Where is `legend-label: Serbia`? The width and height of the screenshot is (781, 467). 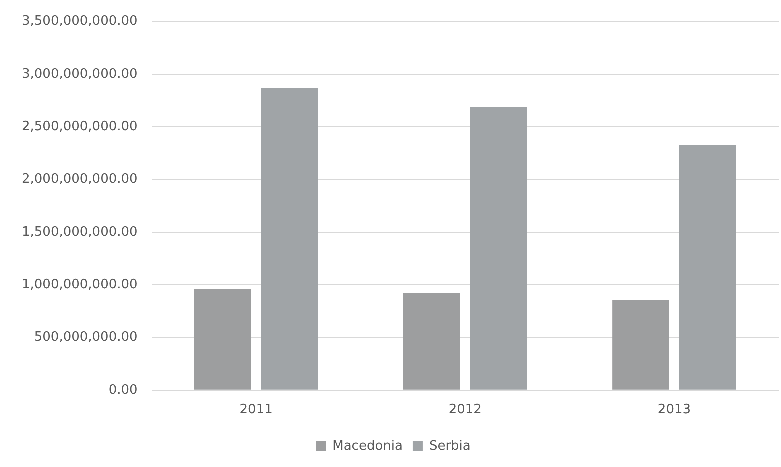
legend-label: Serbia is located at coordinates (450, 446).